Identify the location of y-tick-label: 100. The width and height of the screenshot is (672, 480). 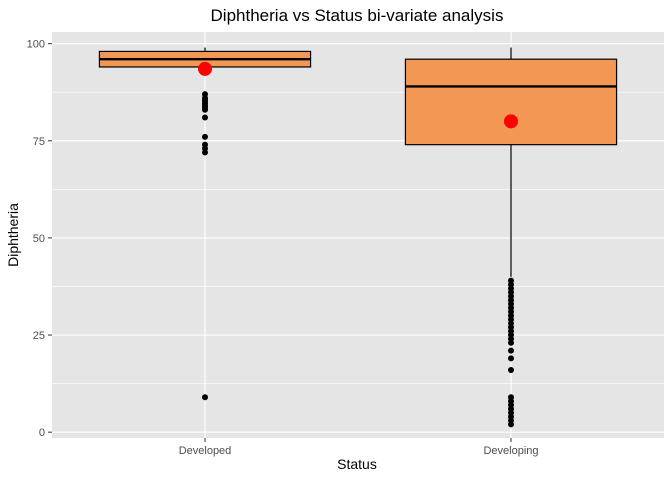
(36, 45).